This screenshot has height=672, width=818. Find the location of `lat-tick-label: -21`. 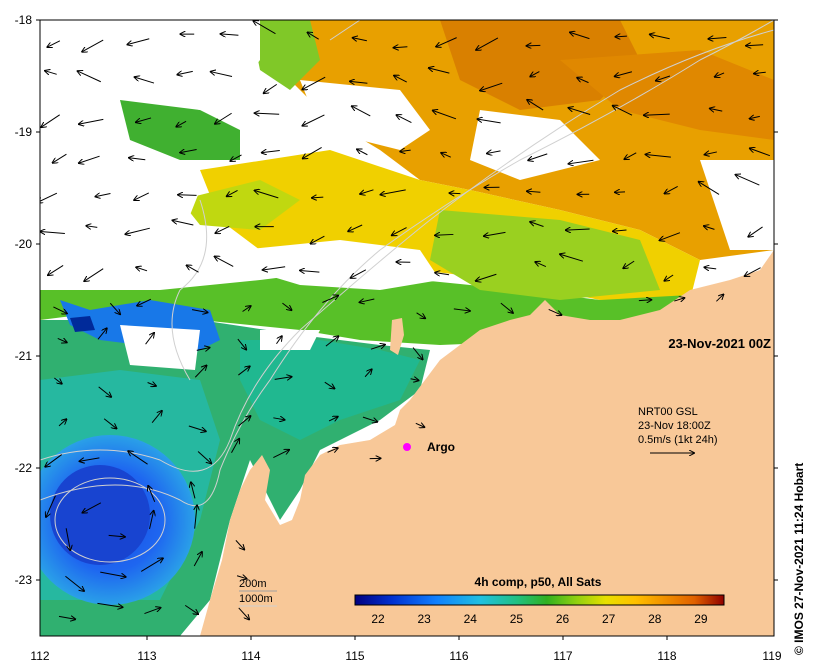

lat-tick-label: -21 is located at coordinates (24, 356).